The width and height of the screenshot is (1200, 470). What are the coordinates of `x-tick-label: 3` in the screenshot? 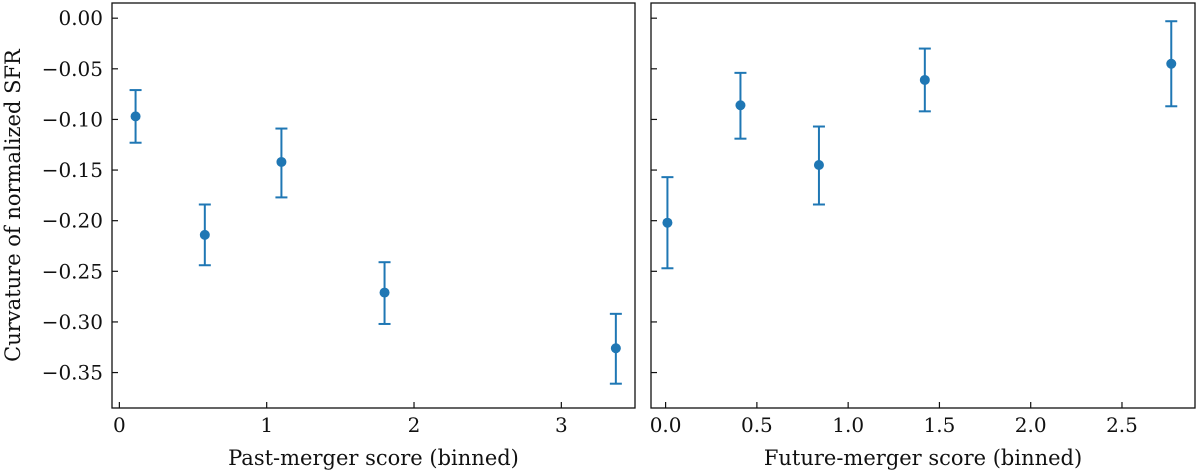 It's located at (561, 425).